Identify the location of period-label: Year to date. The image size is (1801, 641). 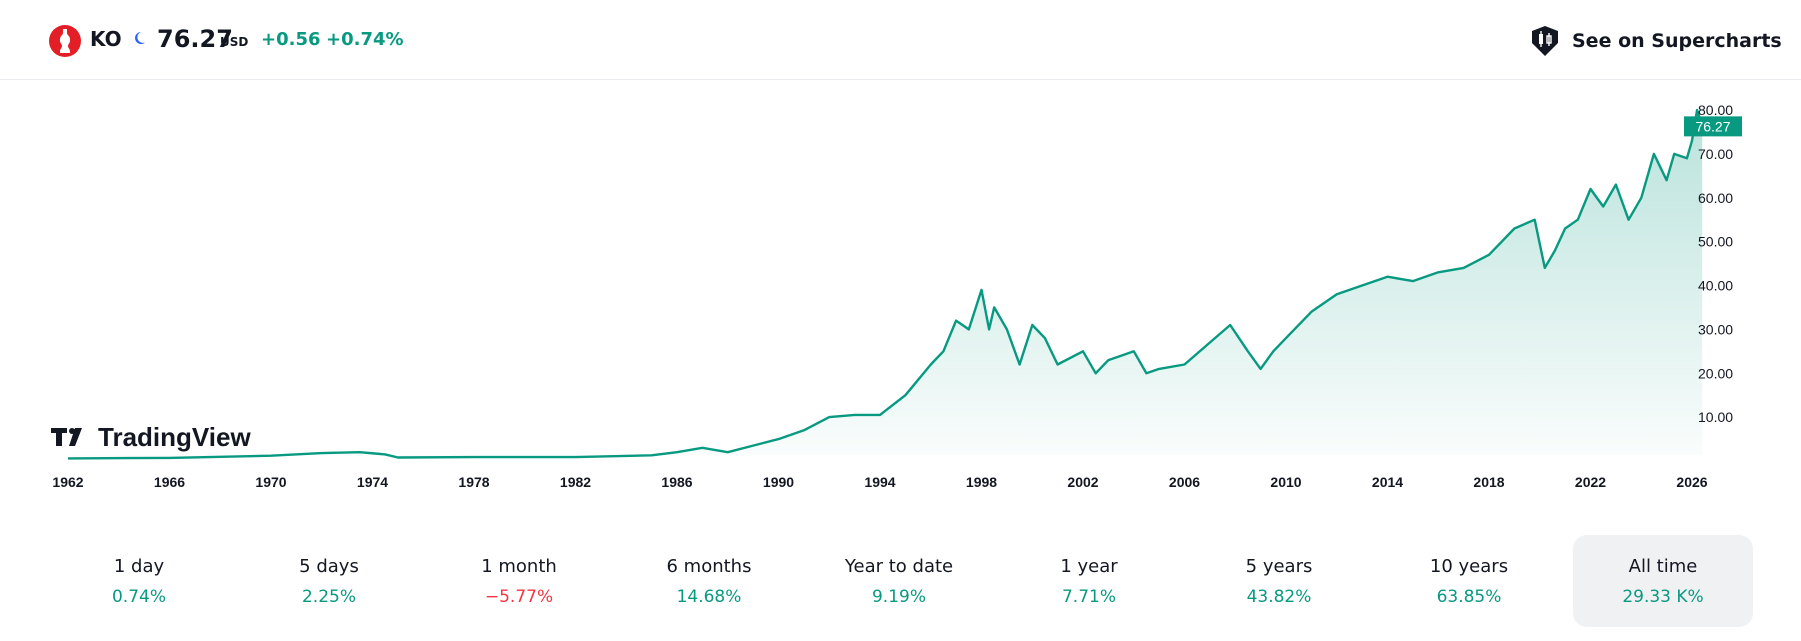
(899, 566).